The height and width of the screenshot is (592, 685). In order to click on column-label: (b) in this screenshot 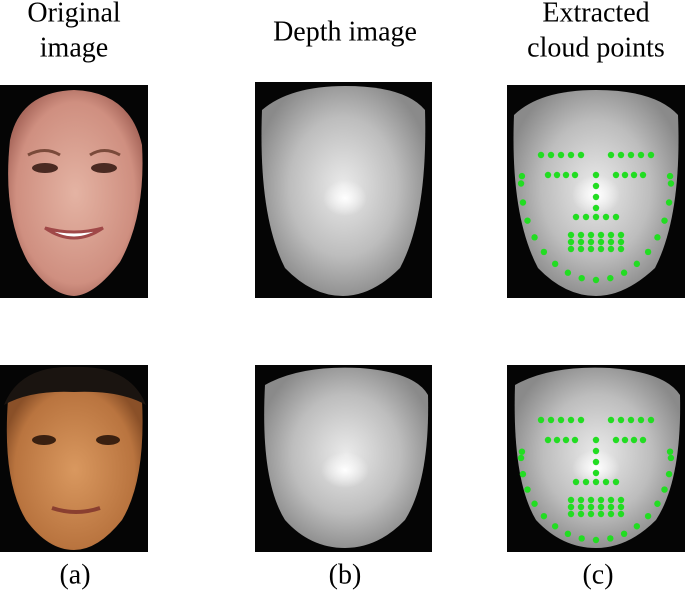, I will do `click(345, 574)`.